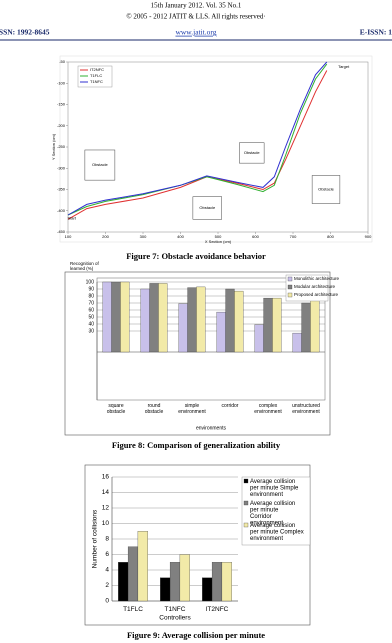 The image size is (392, 643). Describe the element at coordinates (106, 492) in the screenshot. I see `y-tick-label: 14` at that location.